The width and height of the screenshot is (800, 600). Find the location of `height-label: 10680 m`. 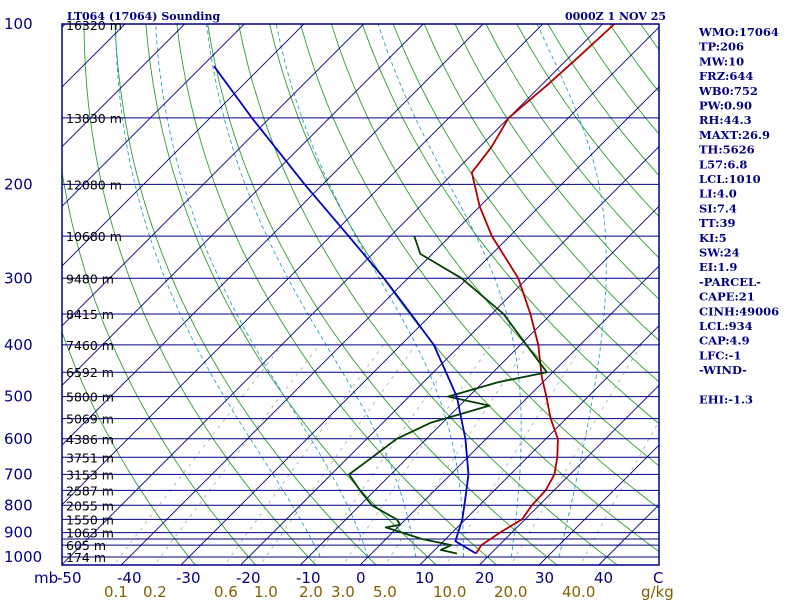

height-label: 10680 m is located at coordinates (94, 236).